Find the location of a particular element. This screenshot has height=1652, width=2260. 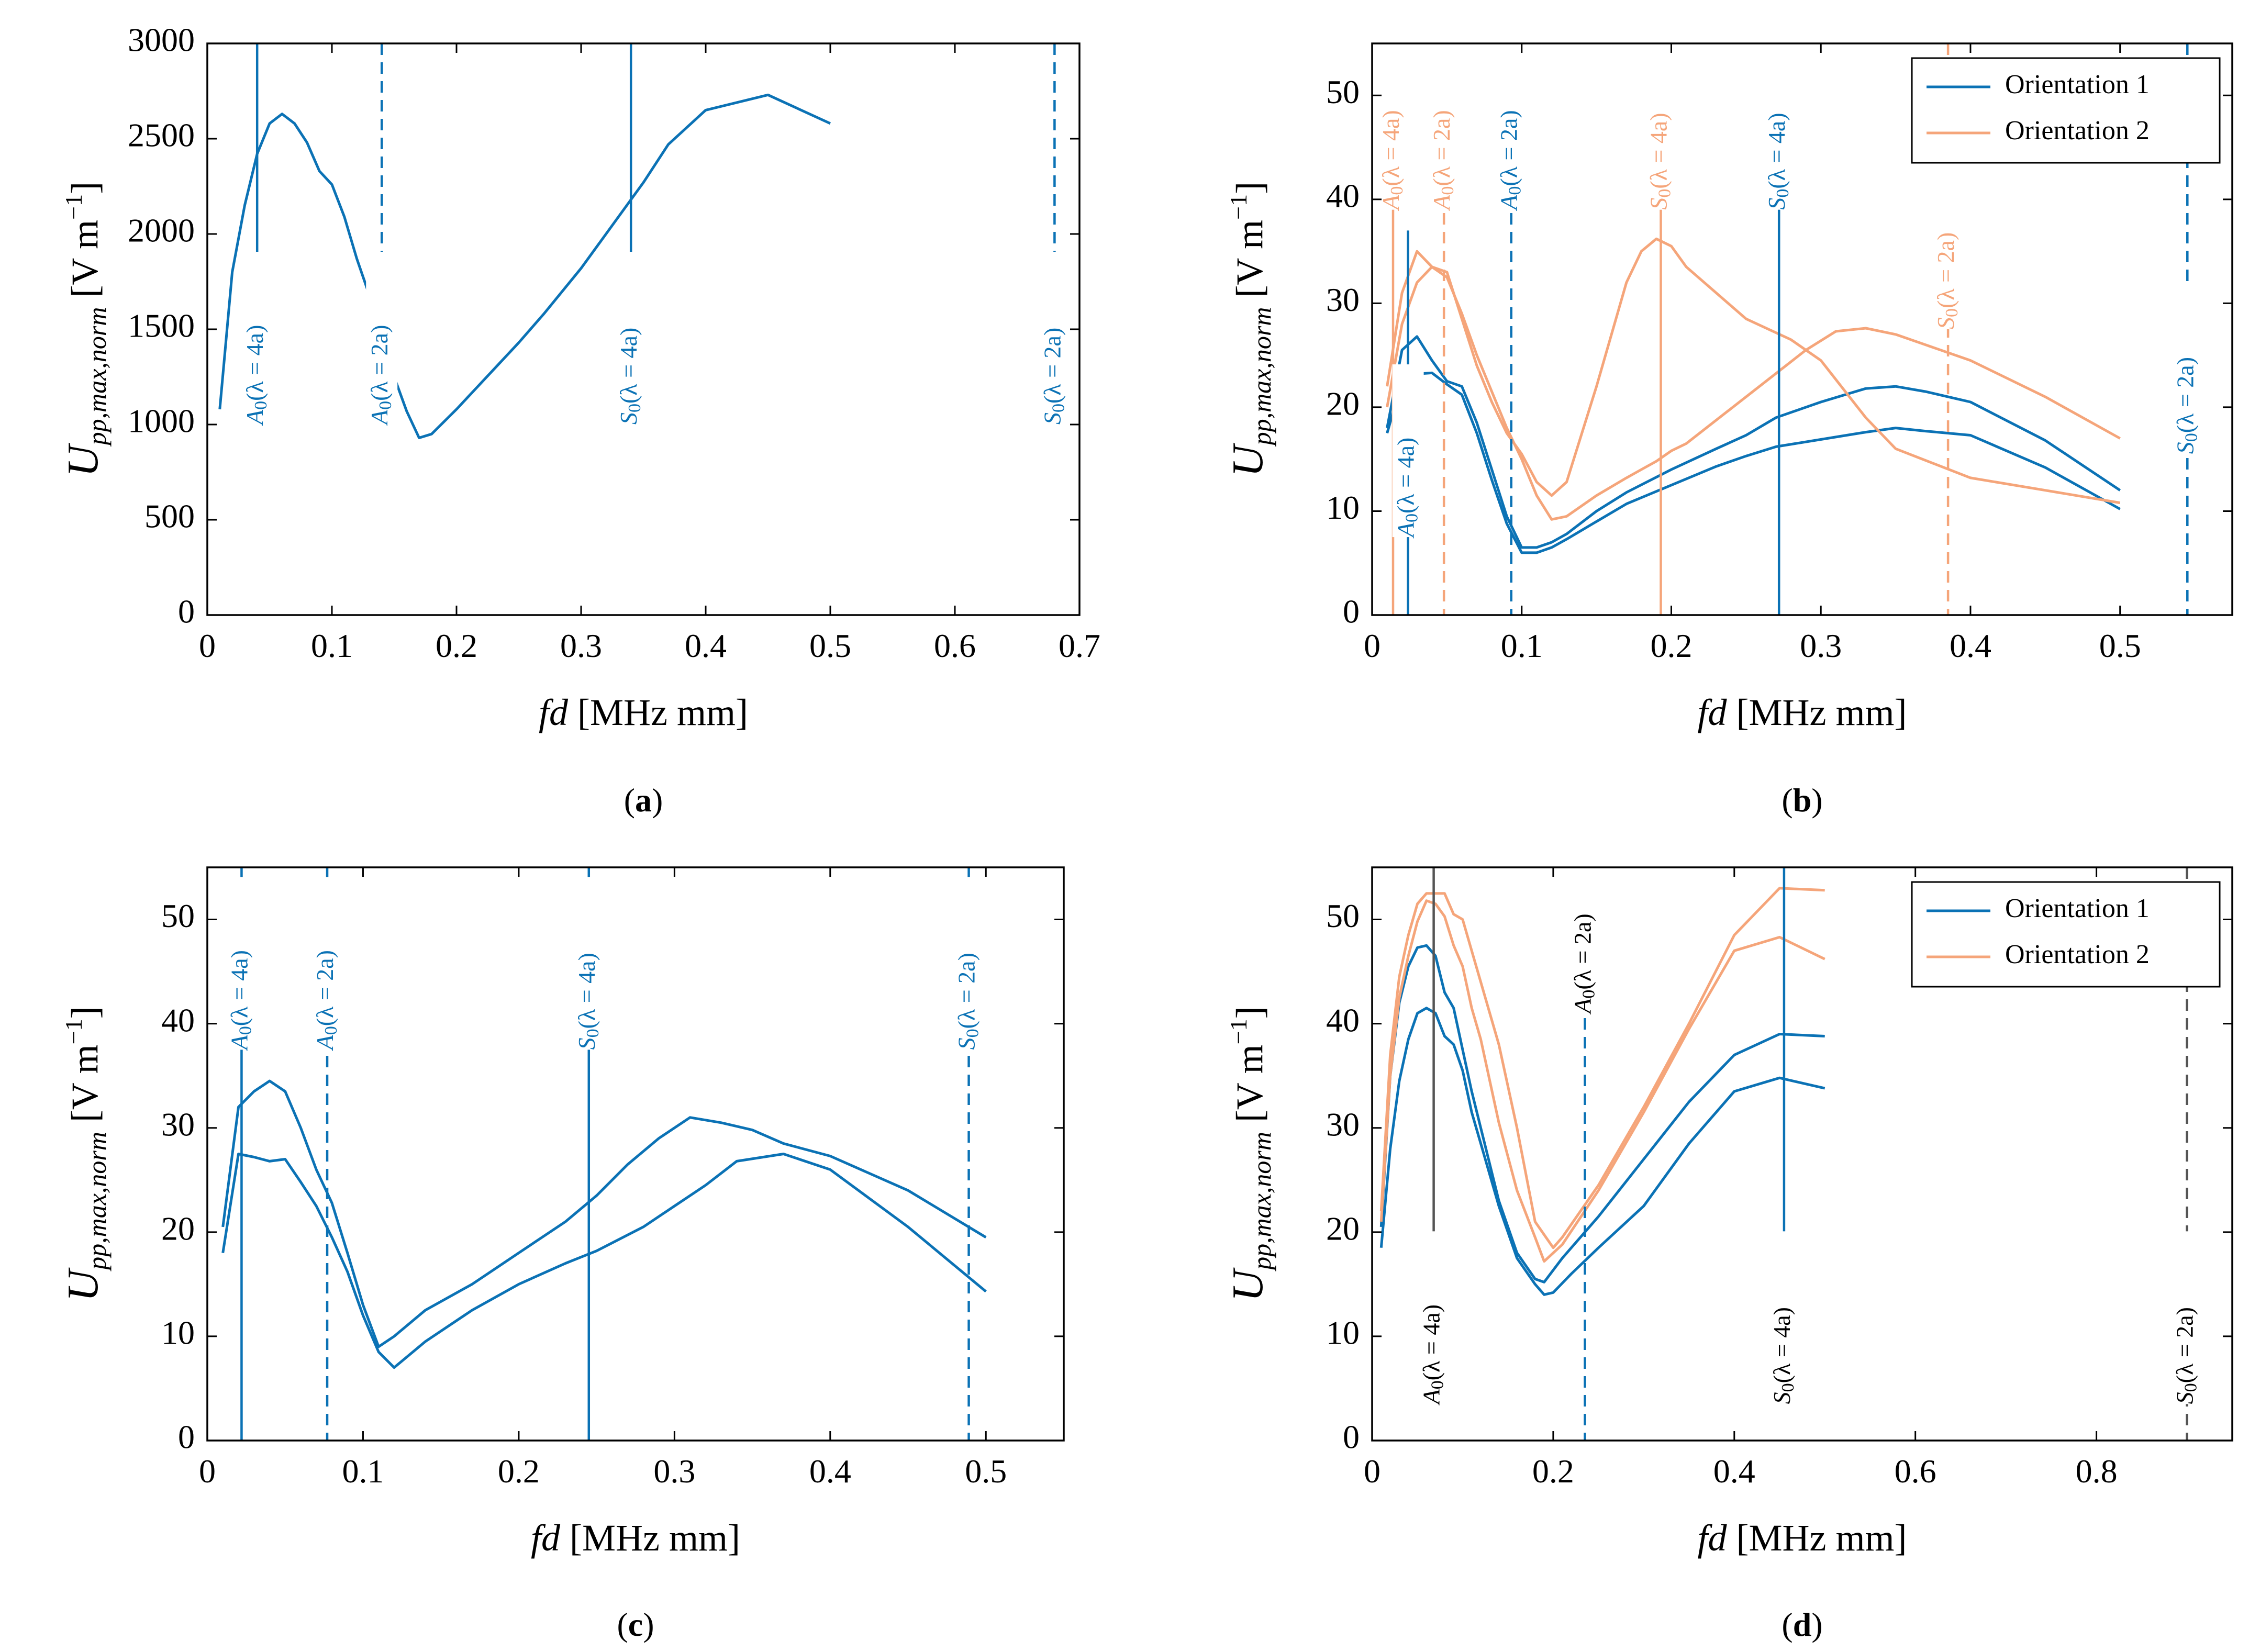

panel-caption: (a) is located at coordinates (643, 800).